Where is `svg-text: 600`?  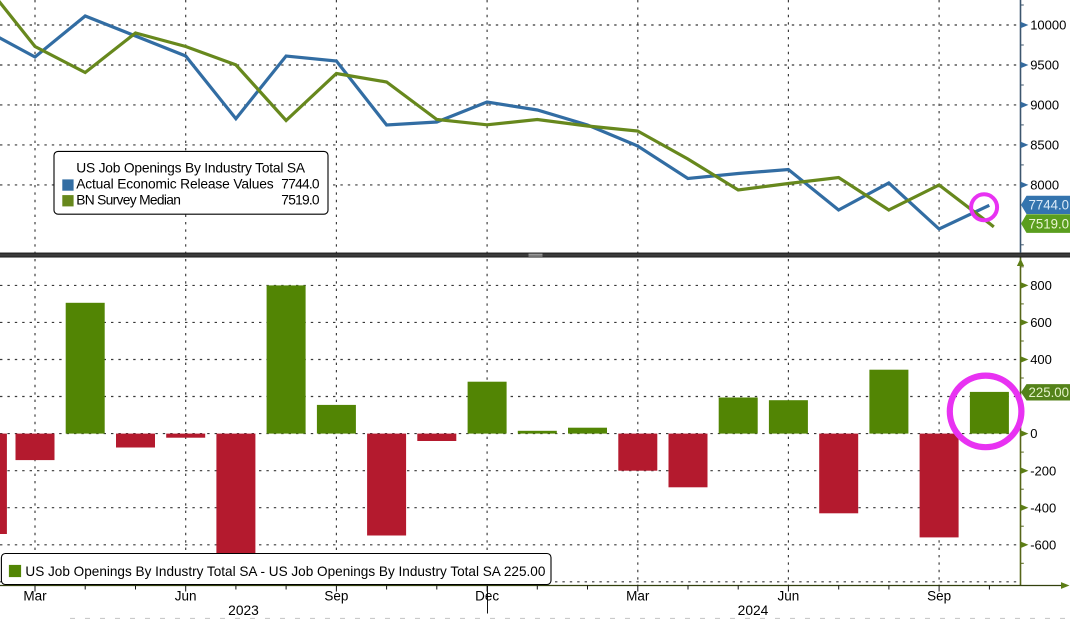
svg-text: 600 is located at coordinates (1041, 322).